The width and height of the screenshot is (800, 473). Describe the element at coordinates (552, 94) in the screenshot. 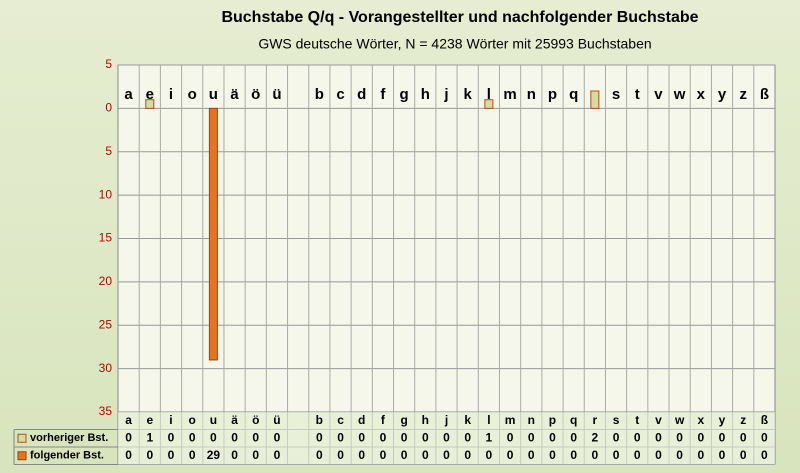

I see `category-label: p` at that location.